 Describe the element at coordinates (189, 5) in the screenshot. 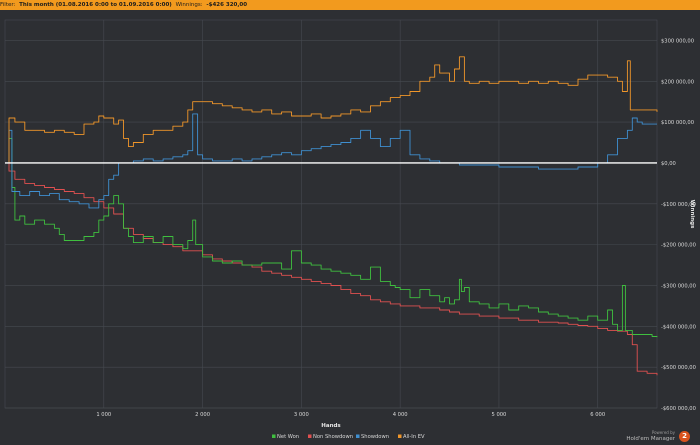

I see `winnings-label: Winnings:` at that location.